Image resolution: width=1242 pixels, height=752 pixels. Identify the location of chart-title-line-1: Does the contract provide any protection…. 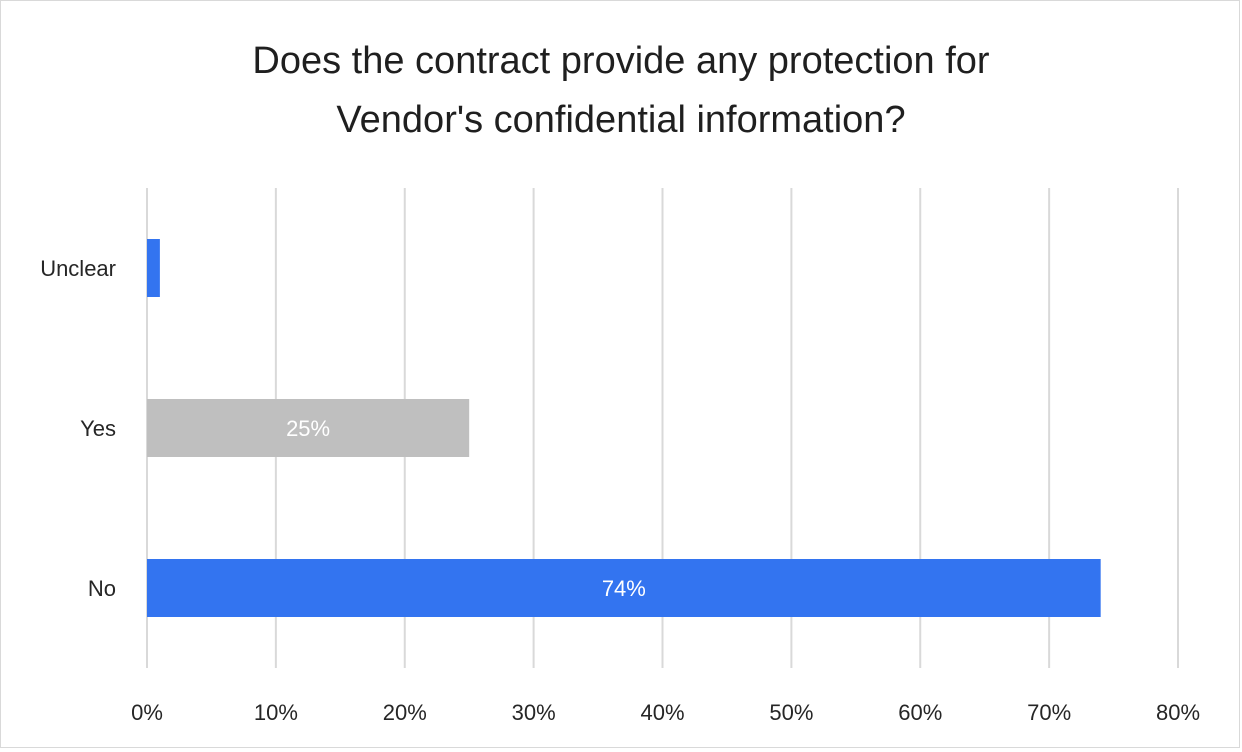
(621, 61).